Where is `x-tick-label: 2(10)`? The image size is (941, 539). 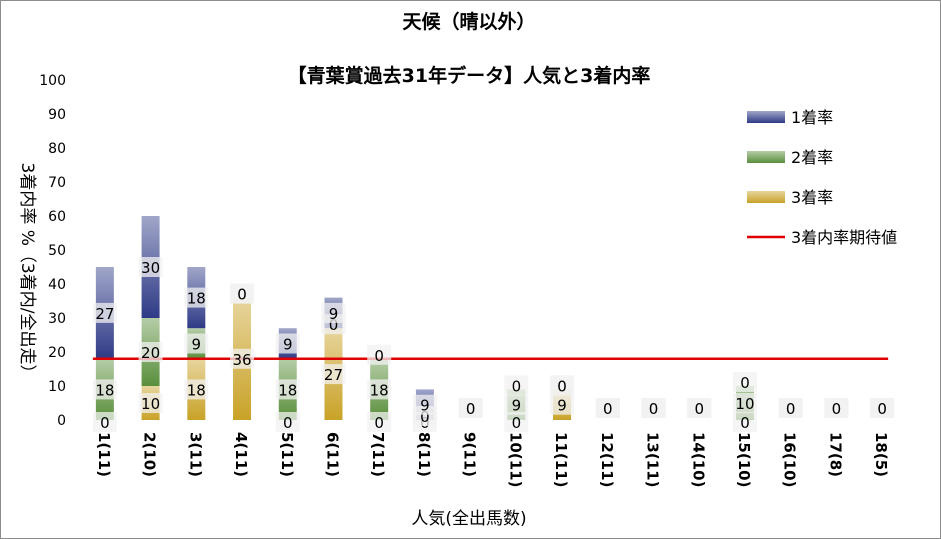
x-tick-label: 2(10) is located at coordinates (150, 454).